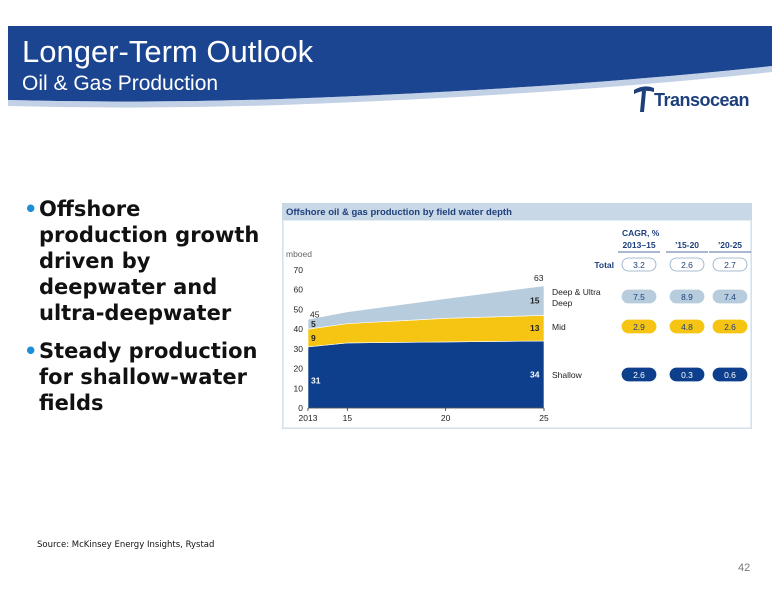  What do you see at coordinates (426, 374) in the screenshot?
I see `area-shallow` at bounding box center [426, 374].